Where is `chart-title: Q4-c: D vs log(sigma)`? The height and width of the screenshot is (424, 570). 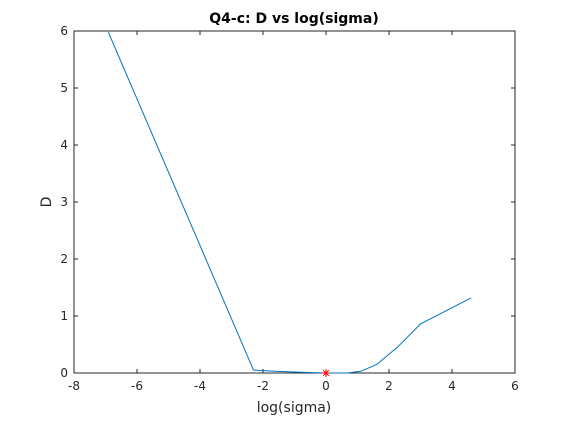 chart-title: Q4-c: D vs log(sigma) is located at coordinates (293, 19).